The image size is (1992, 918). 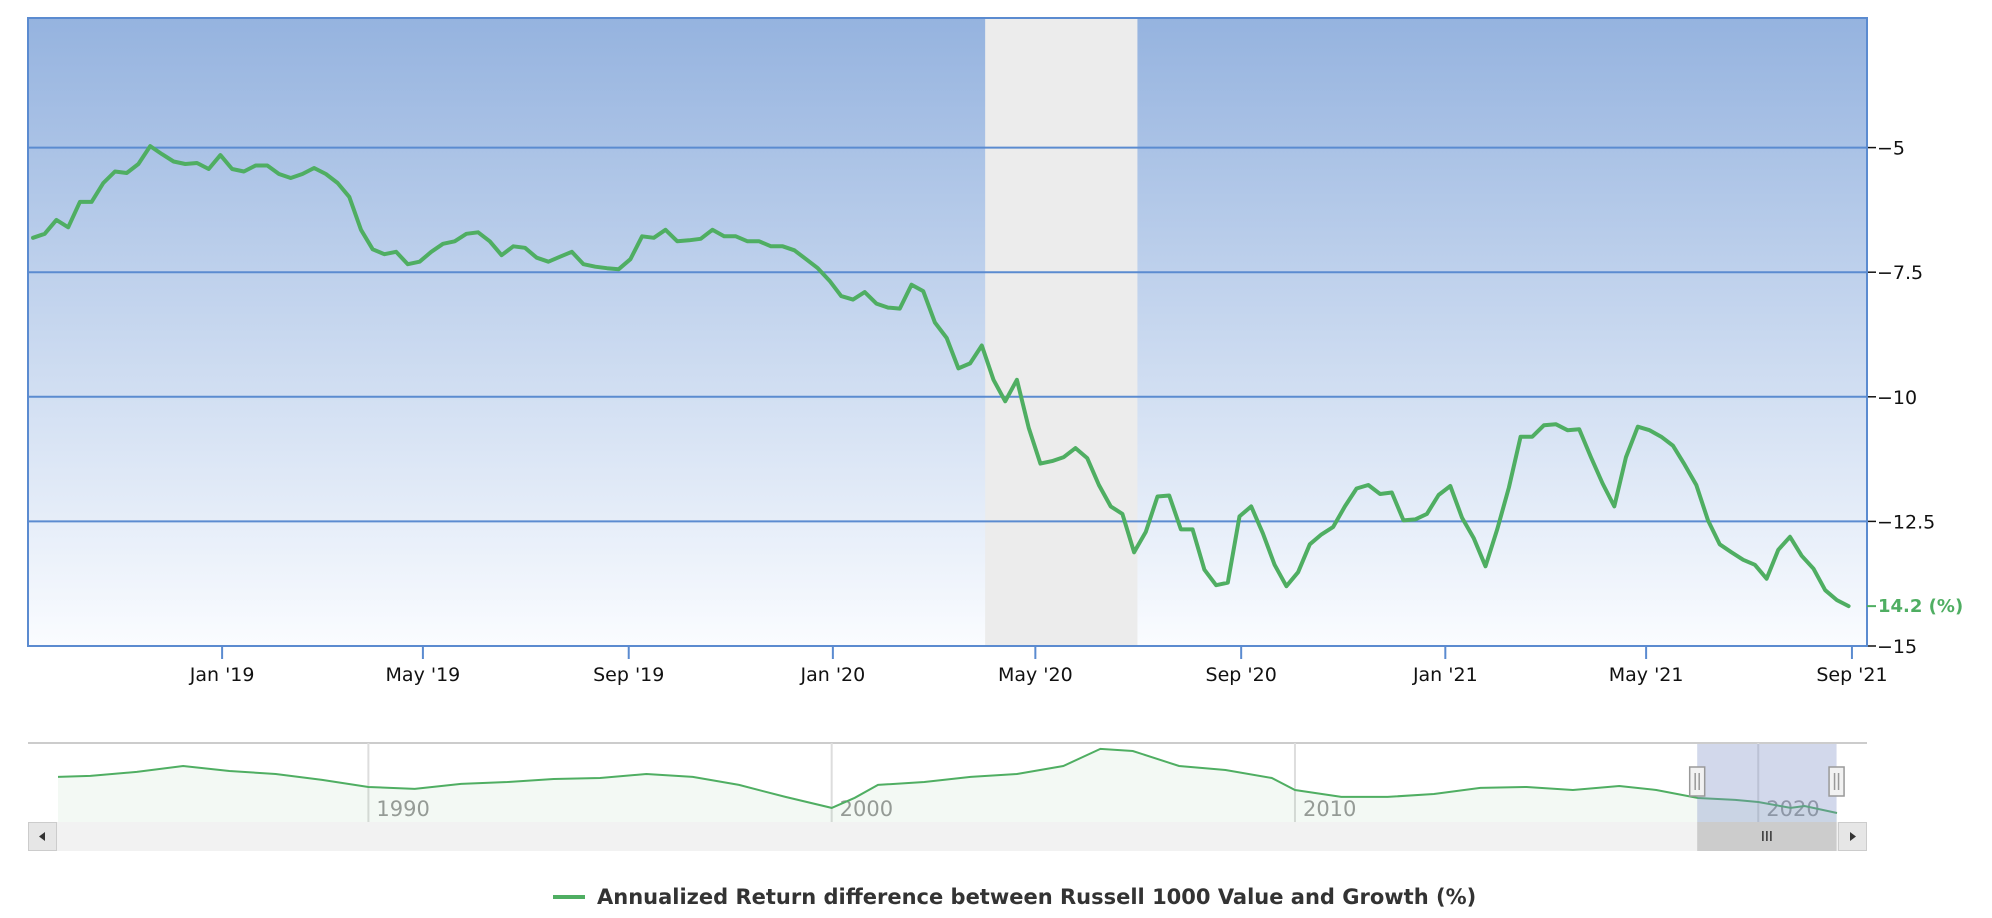 I want to click on navigator-series-area, so click(x=947, y=785).